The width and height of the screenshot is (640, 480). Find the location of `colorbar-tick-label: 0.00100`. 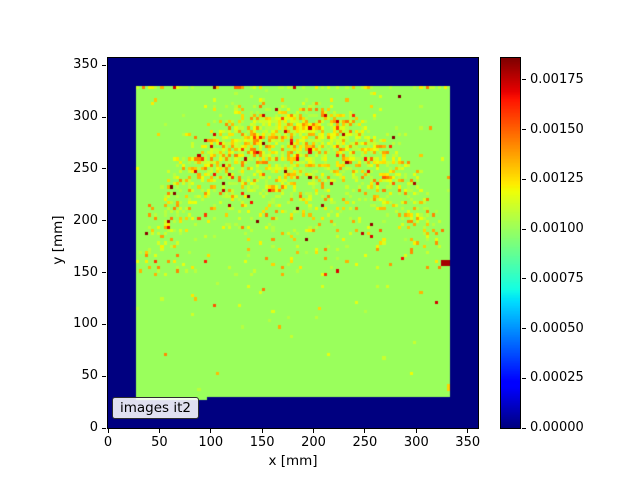

colorbar-tick-label: 0.00100 is located at coordinates (557, 229).